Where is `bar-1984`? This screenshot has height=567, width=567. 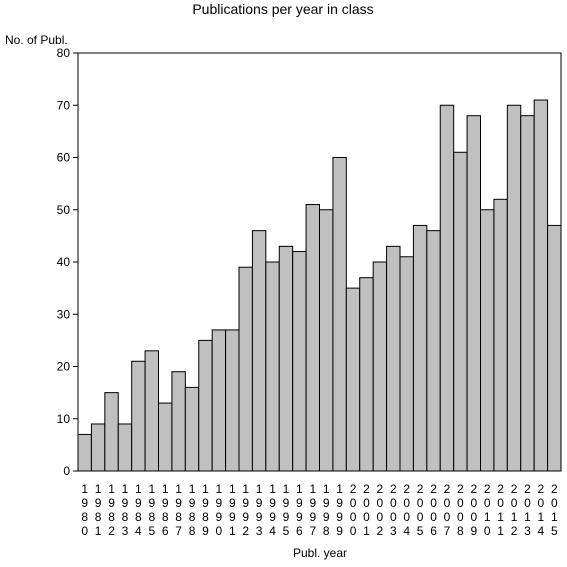 bar-1984 is located at coordinates (138, 416).